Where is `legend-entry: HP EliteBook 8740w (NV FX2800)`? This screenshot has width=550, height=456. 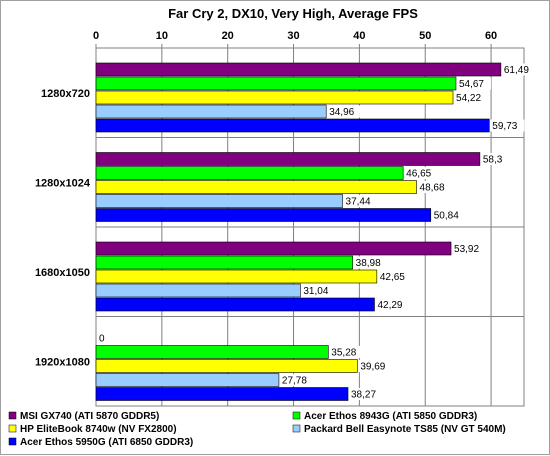
legend-entry: HP EliteBook 8740w (NV FX2800) is located at coordinates (98, 429).